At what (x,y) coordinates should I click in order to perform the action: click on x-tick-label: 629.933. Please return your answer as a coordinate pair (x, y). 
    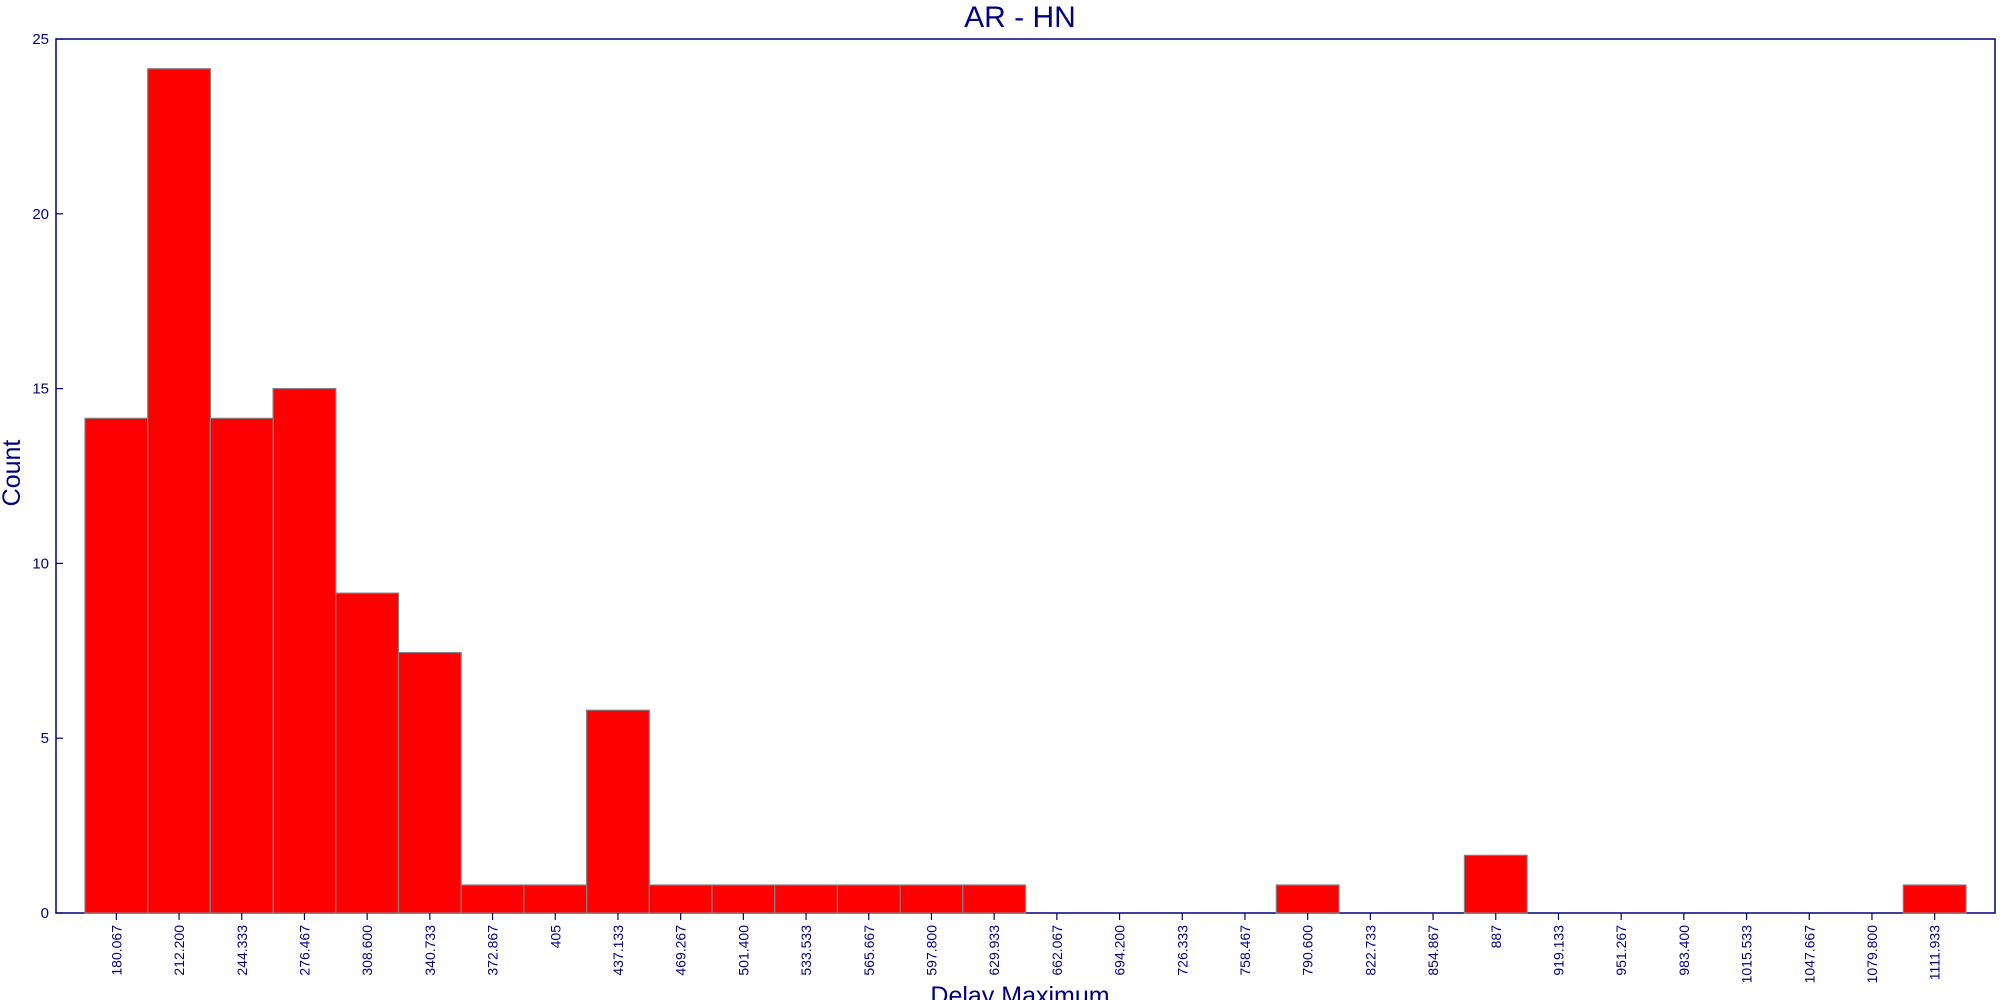
    Looking at the image, I should click on (994, 950).